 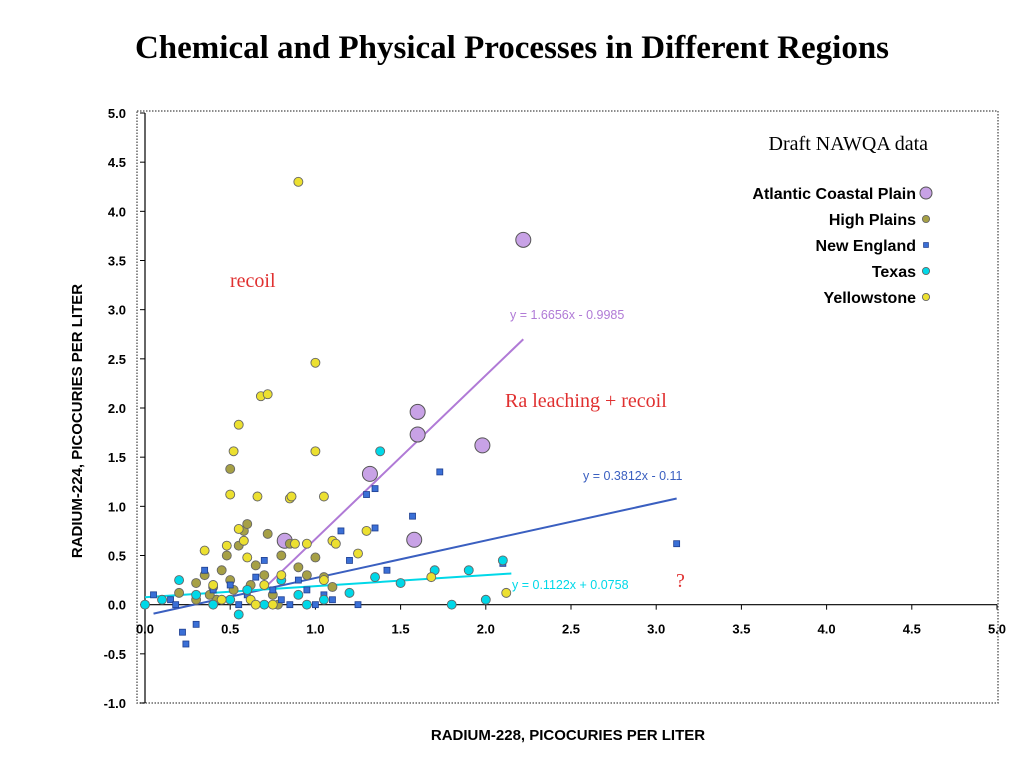 I want to click on y-tick-label: 3.5, so click(x=117, y=261).